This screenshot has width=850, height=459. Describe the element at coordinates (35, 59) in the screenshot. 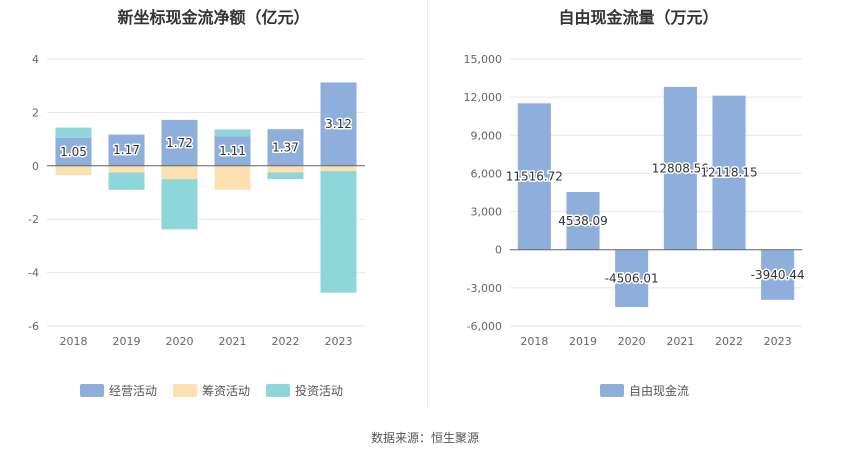

I see `y-tick-label: 4` at that location.